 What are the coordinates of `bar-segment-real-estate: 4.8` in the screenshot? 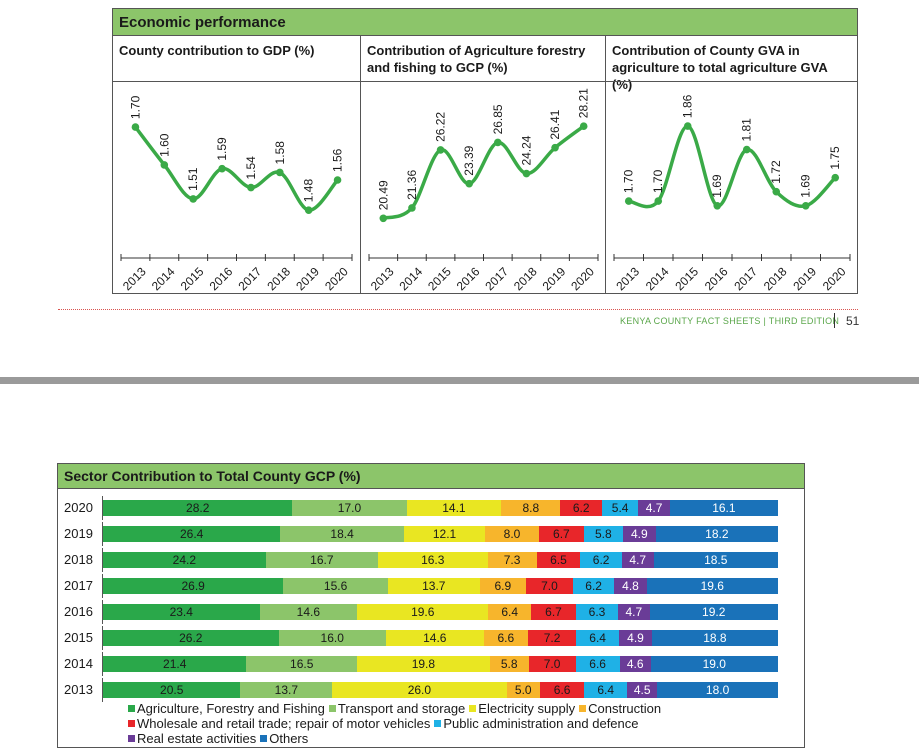 It's located at (630, 586).